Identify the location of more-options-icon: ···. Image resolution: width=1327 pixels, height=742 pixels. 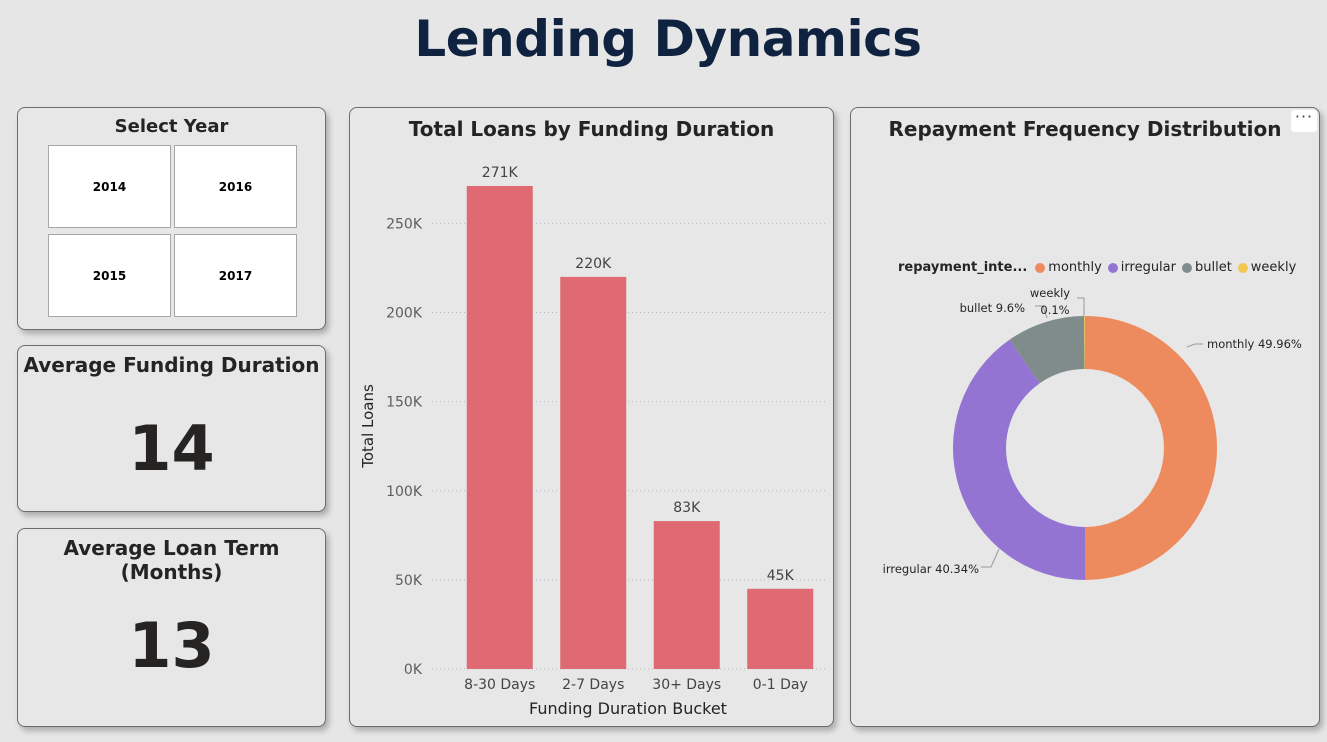
(1304, 120).